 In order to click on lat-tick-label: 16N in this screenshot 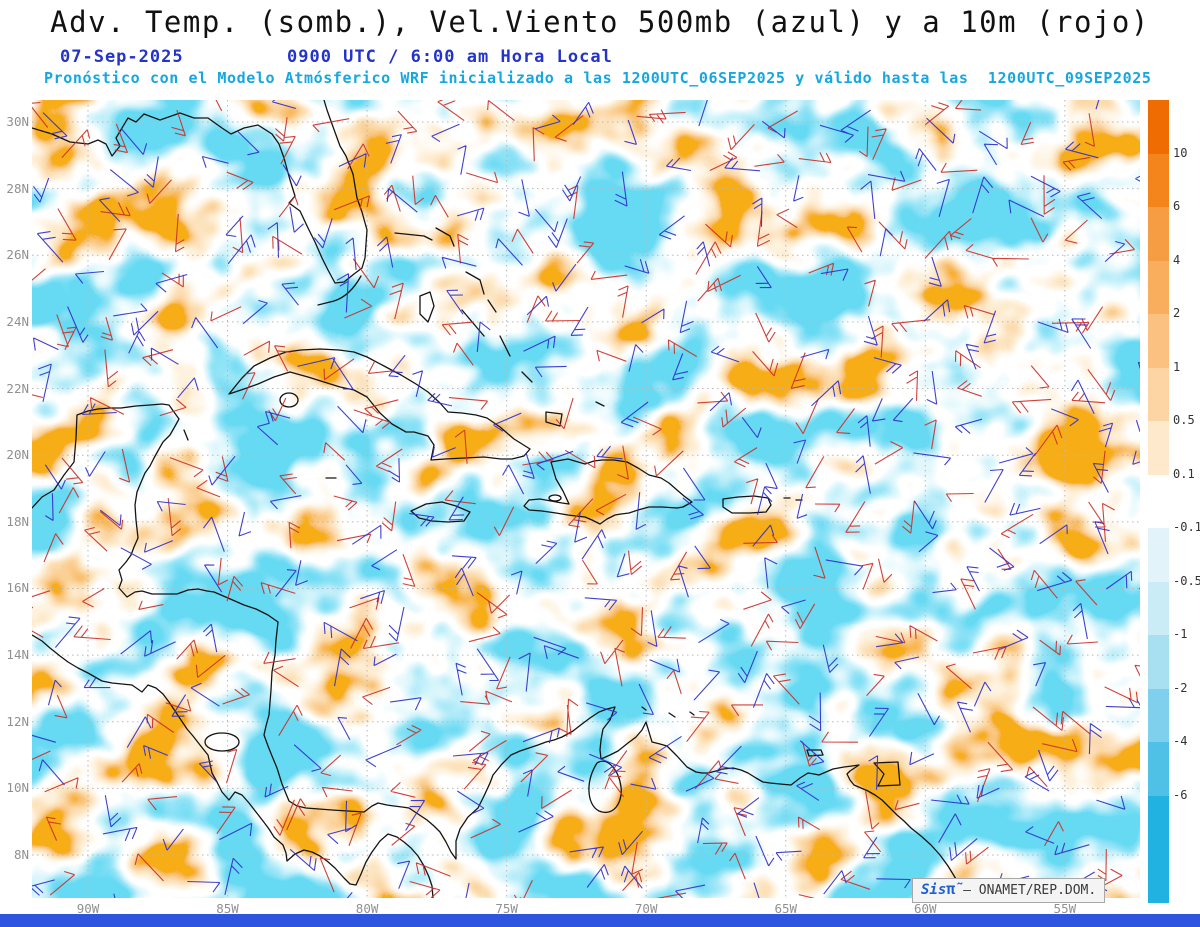, I will do `click(17, 588)`.